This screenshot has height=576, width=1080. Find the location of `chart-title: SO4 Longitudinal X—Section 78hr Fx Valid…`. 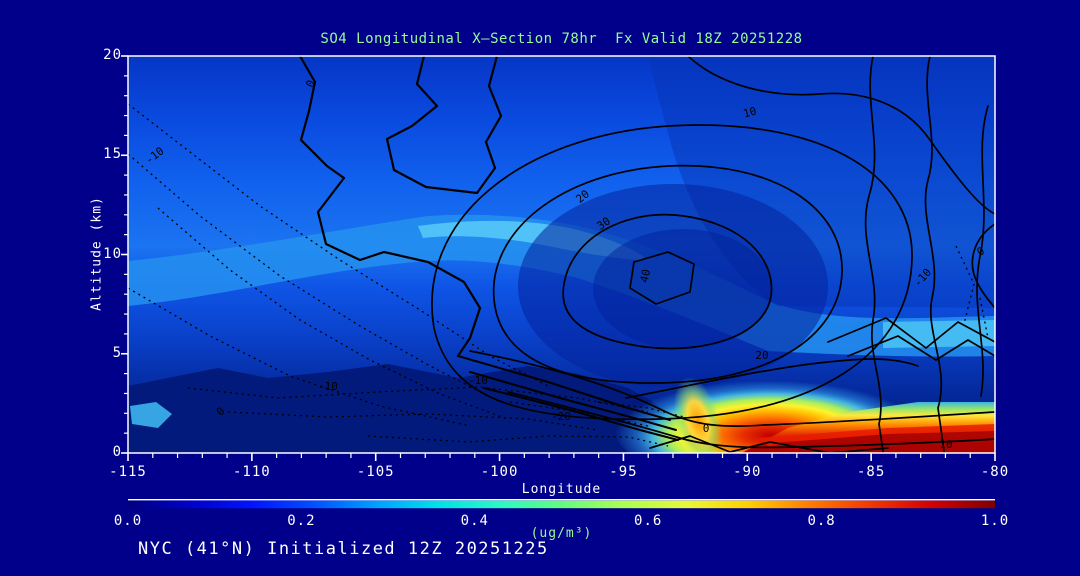

chart-title: SO4 Longitudinal X—Section 78hr Fx Valid… is located at coordinates (561, 39).